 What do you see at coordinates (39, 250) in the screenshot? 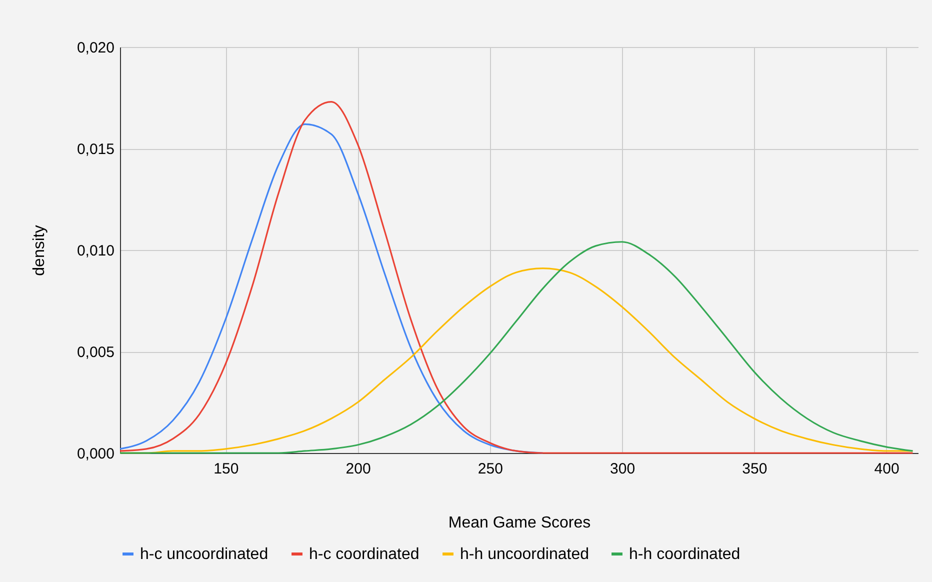
I see `y-axis-title: density` at bounding box center [39, 250].